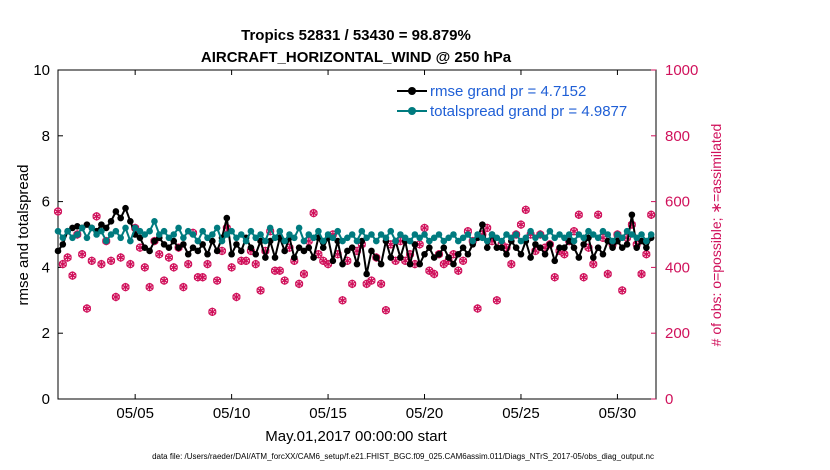  What do you see at coordinates (677, 333) in the screenshot?
I see `y-right-tick-label: 200` at bounding box center [677, 333].